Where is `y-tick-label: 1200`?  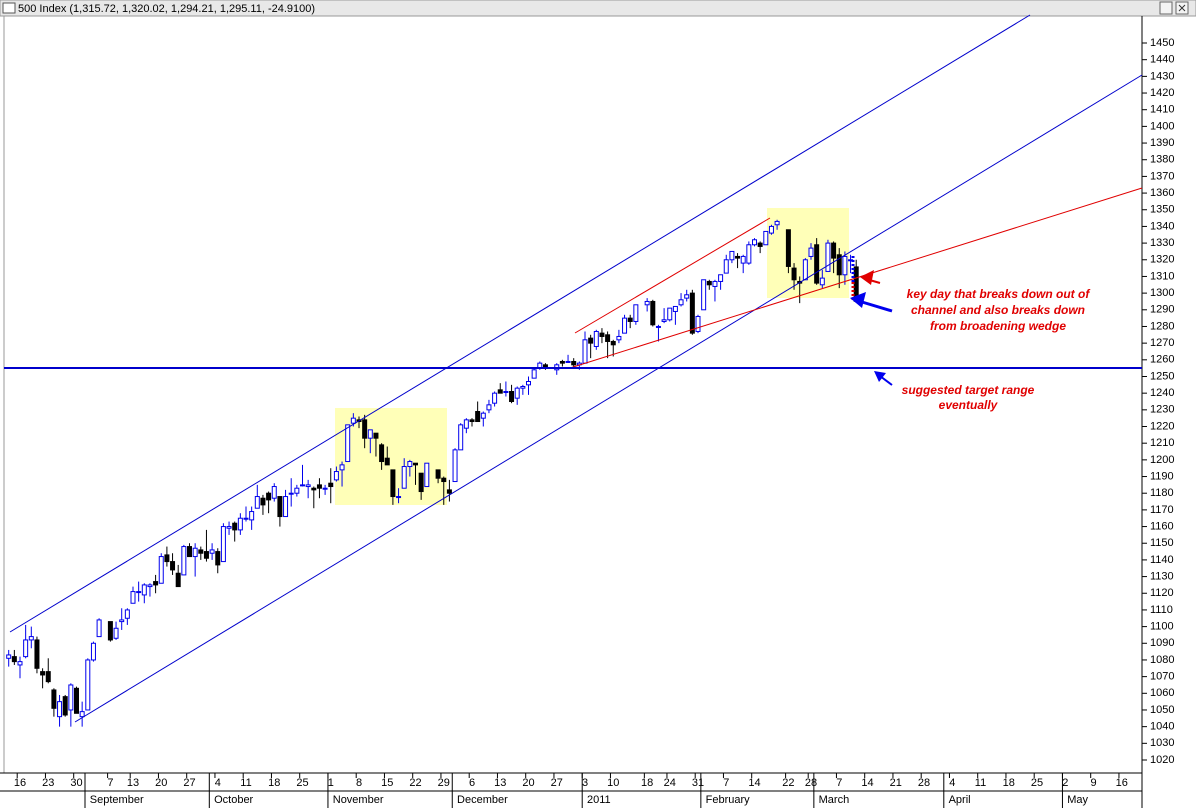
y-tick-label: 1200 is located at coordinates (1162, 460).